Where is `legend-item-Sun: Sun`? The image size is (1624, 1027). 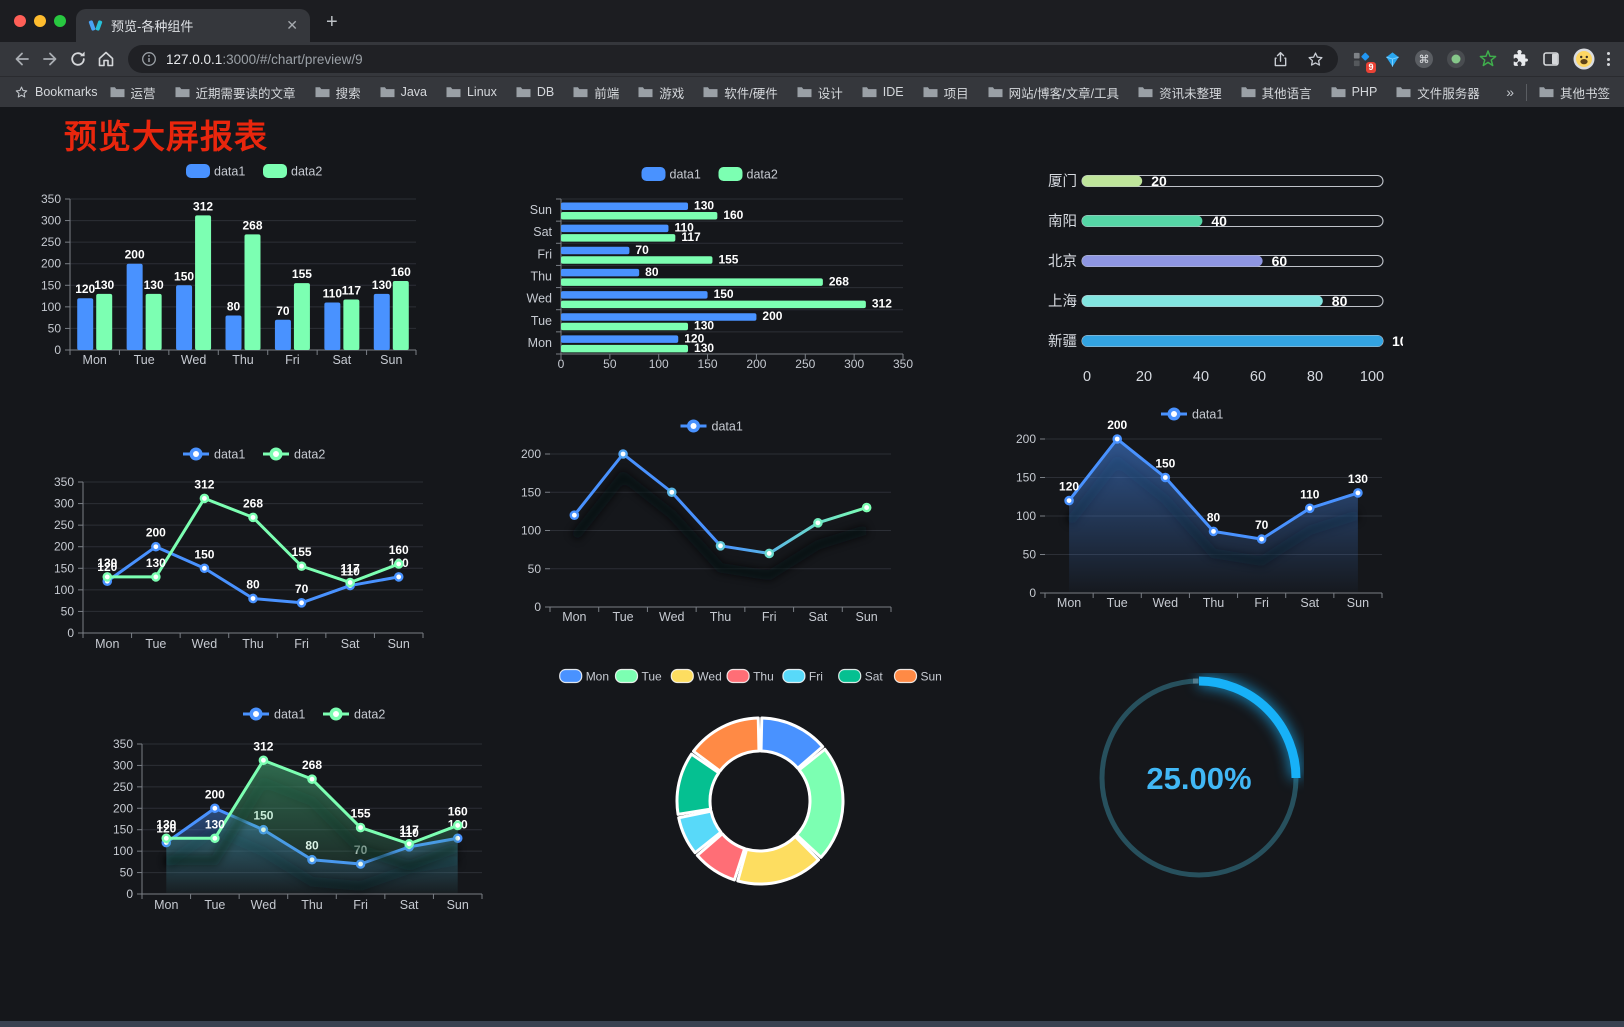
legend-item-Sun: Sun is located at coordinates (917, 676).